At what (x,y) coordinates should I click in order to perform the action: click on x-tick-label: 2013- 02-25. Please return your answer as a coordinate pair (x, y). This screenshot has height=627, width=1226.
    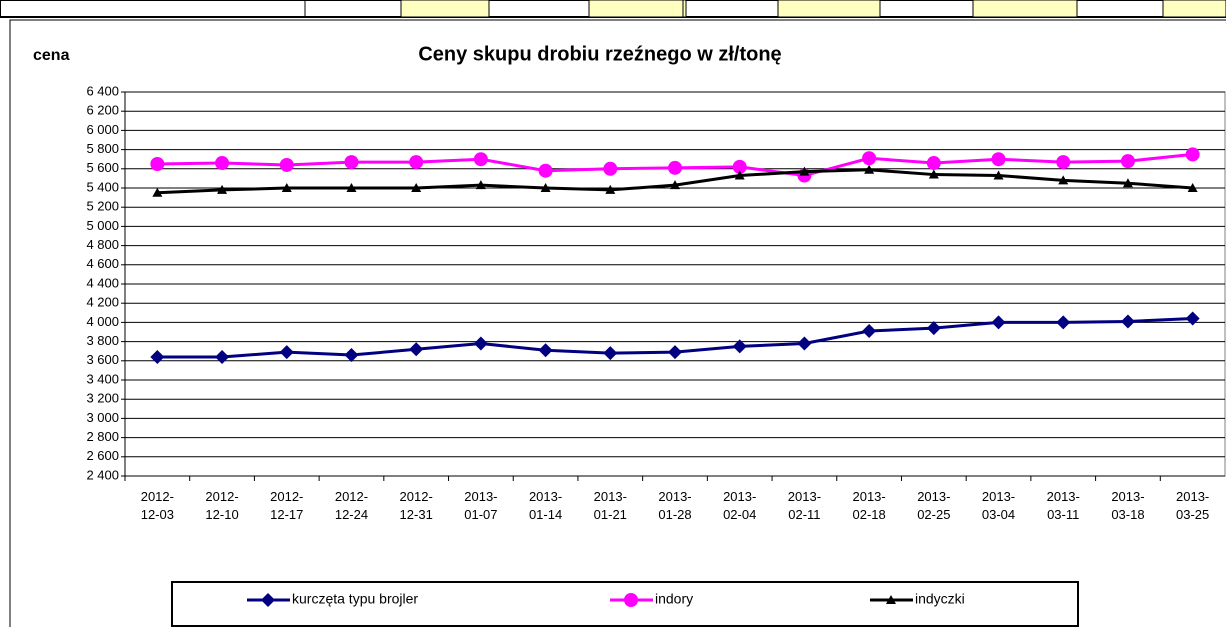
    Looking at the image, I should click on (934, 505).